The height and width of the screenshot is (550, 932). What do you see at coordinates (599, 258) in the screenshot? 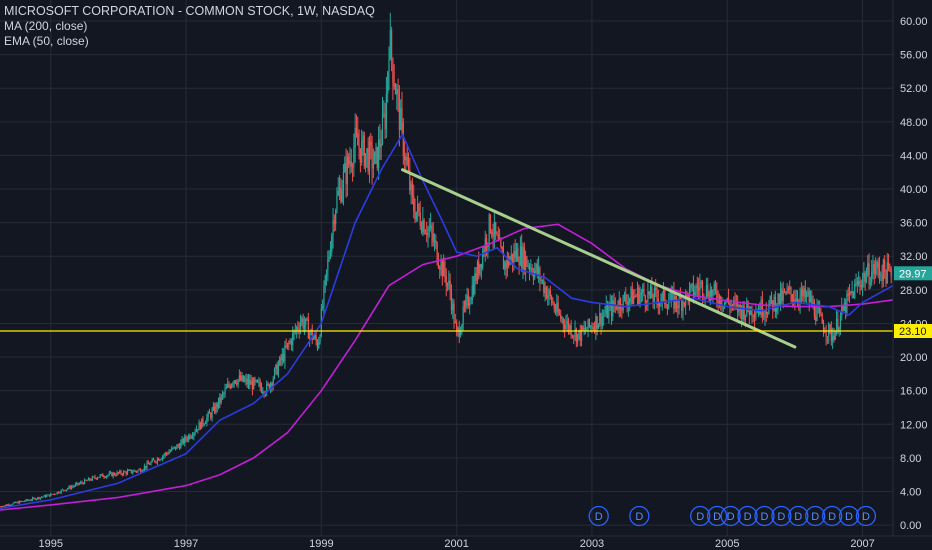
I see `trendline` at bounding box center [599, 258].